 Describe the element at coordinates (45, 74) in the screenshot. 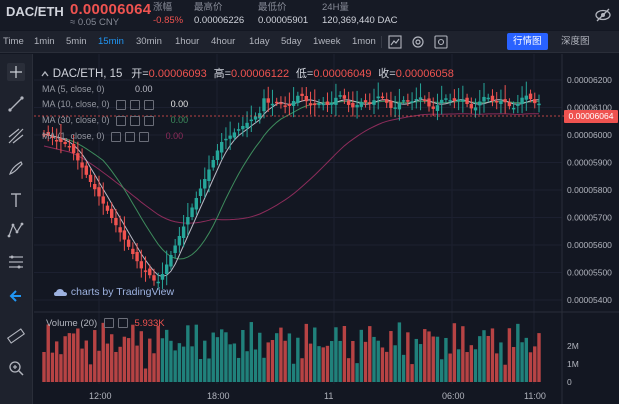

I see `collapse-icon` at that location.